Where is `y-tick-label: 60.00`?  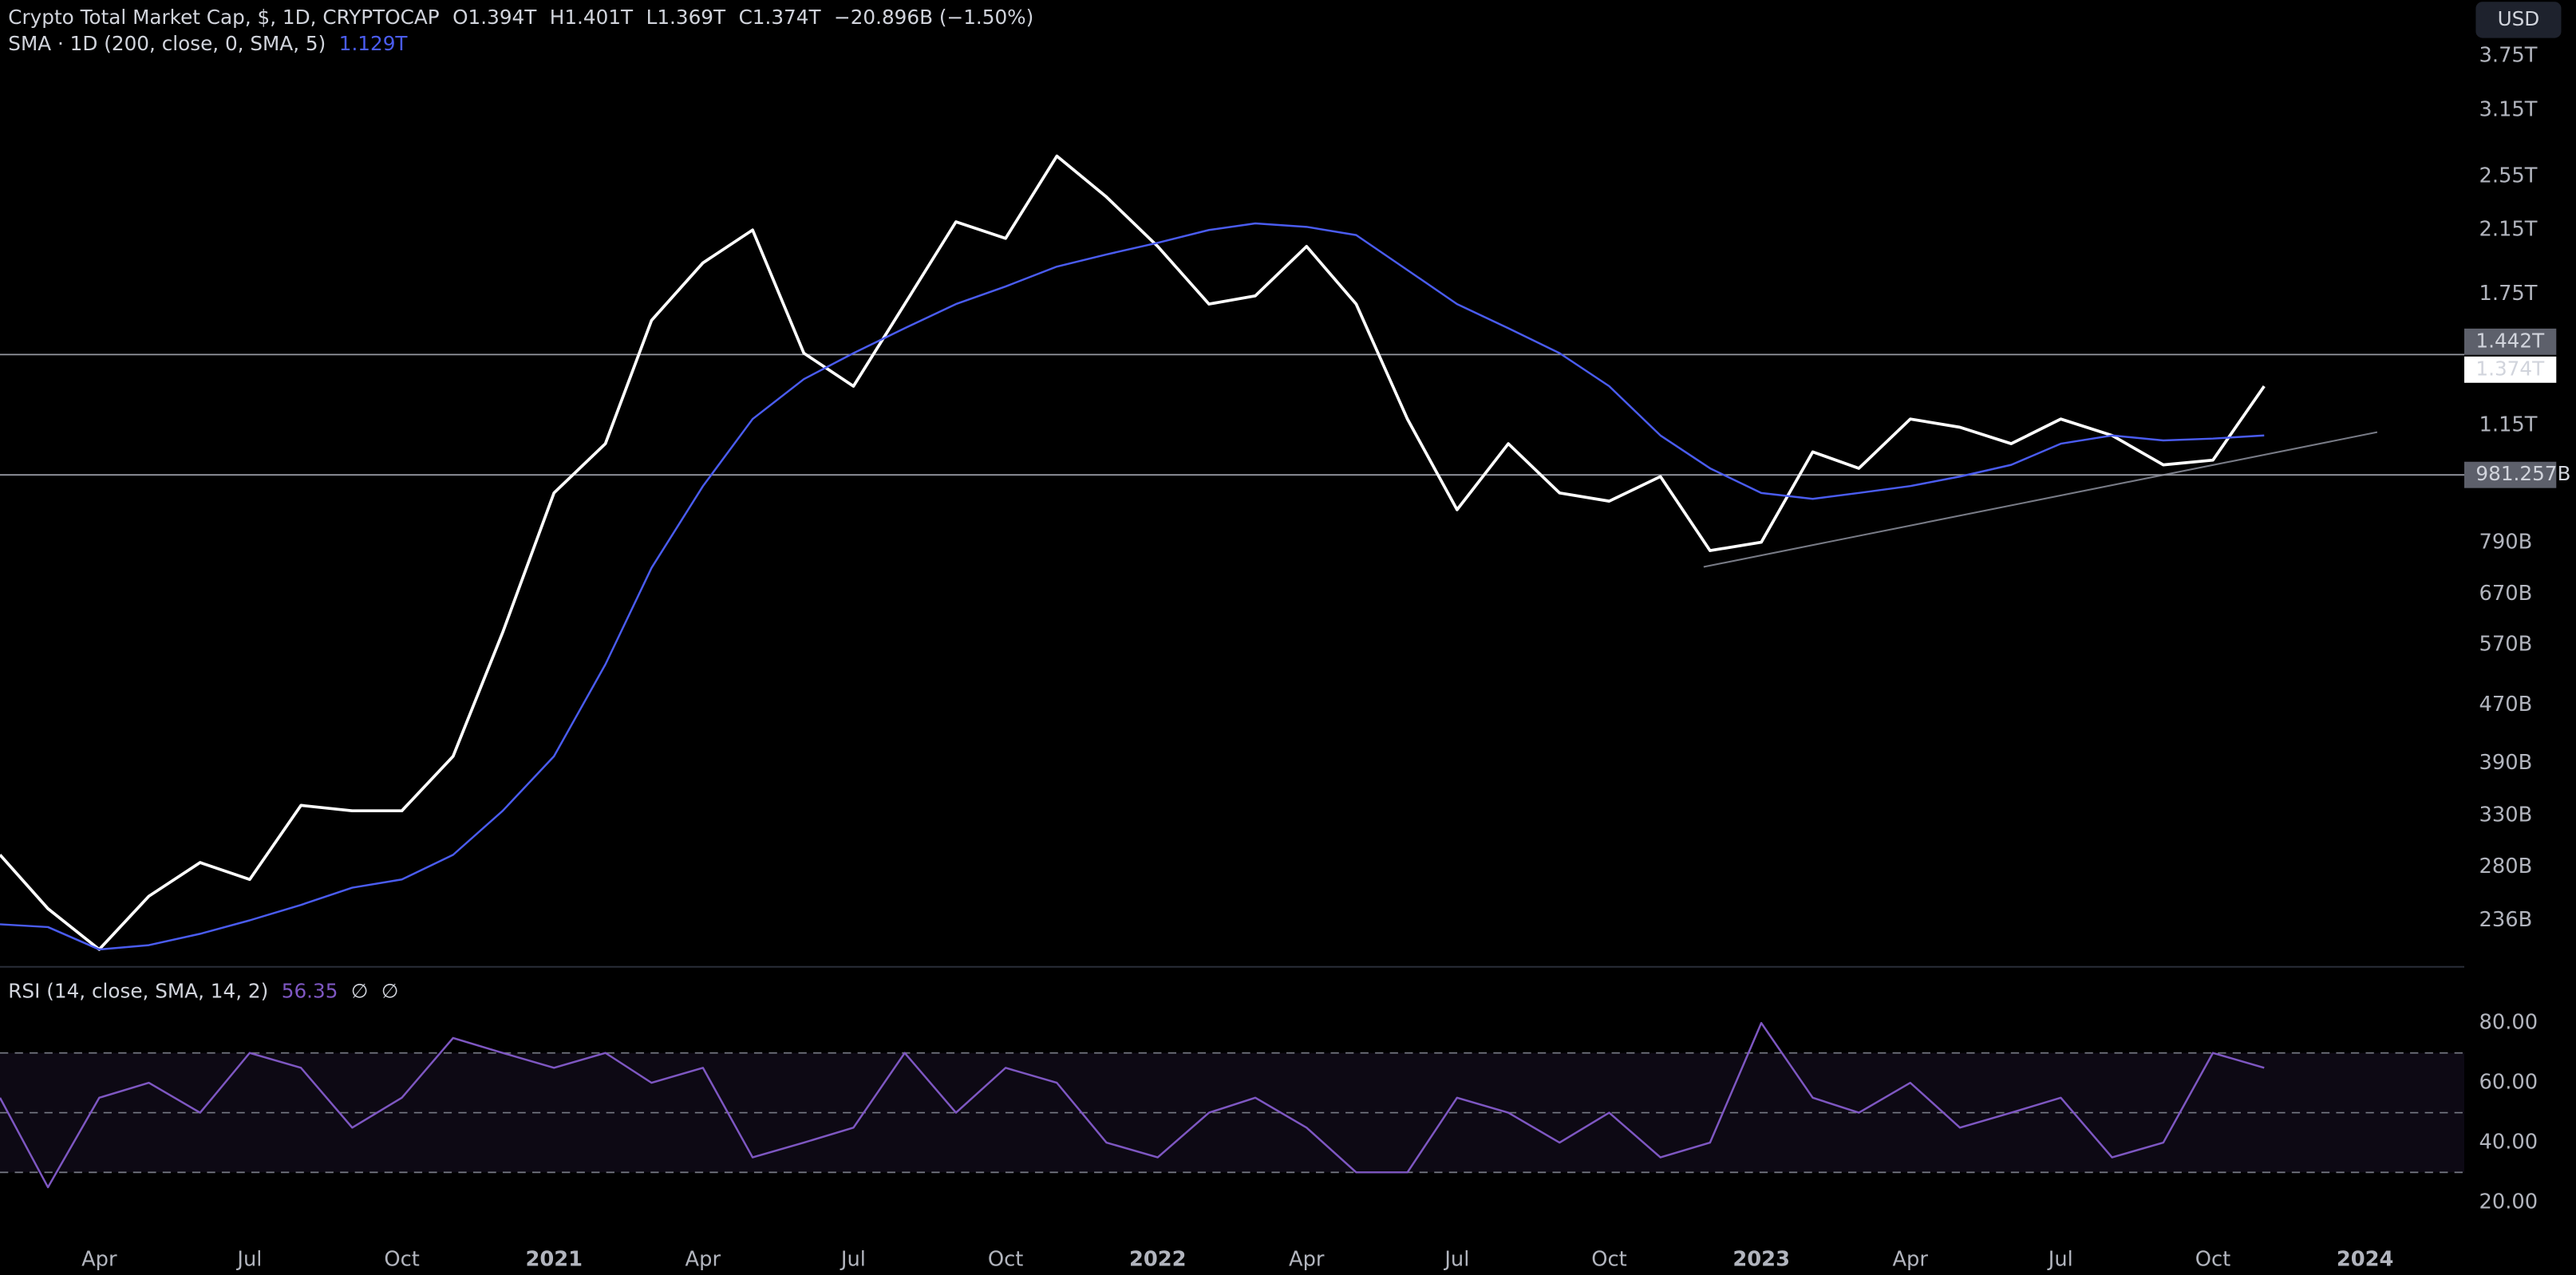
y-tick-label: 60.00 is located at coordinates (2508, 1083).